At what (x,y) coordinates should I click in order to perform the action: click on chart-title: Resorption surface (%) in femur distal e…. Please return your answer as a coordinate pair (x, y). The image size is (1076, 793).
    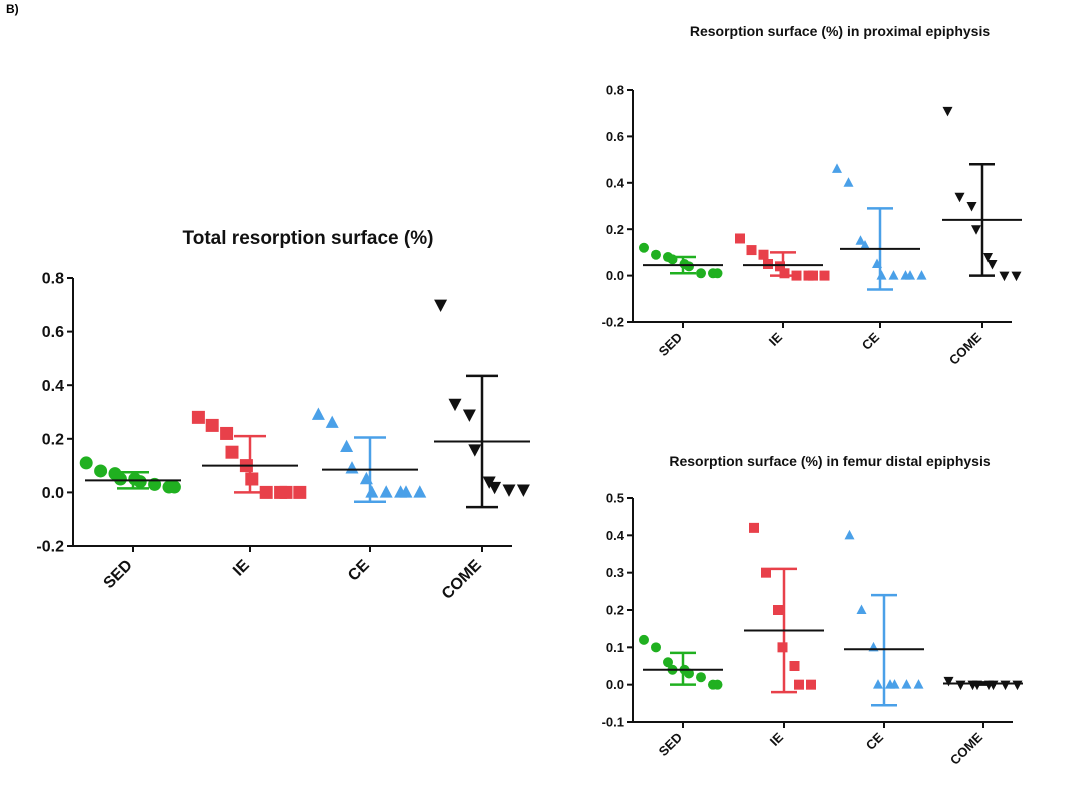
    Looking at the image, I should click on (830, 461).